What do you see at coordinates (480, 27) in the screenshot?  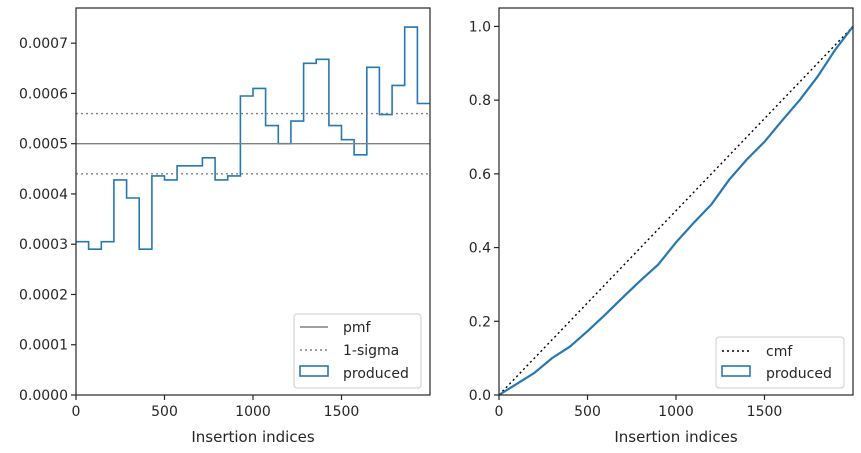 I see `y-tick-label: 1.0` at bounding box center [480, 27].